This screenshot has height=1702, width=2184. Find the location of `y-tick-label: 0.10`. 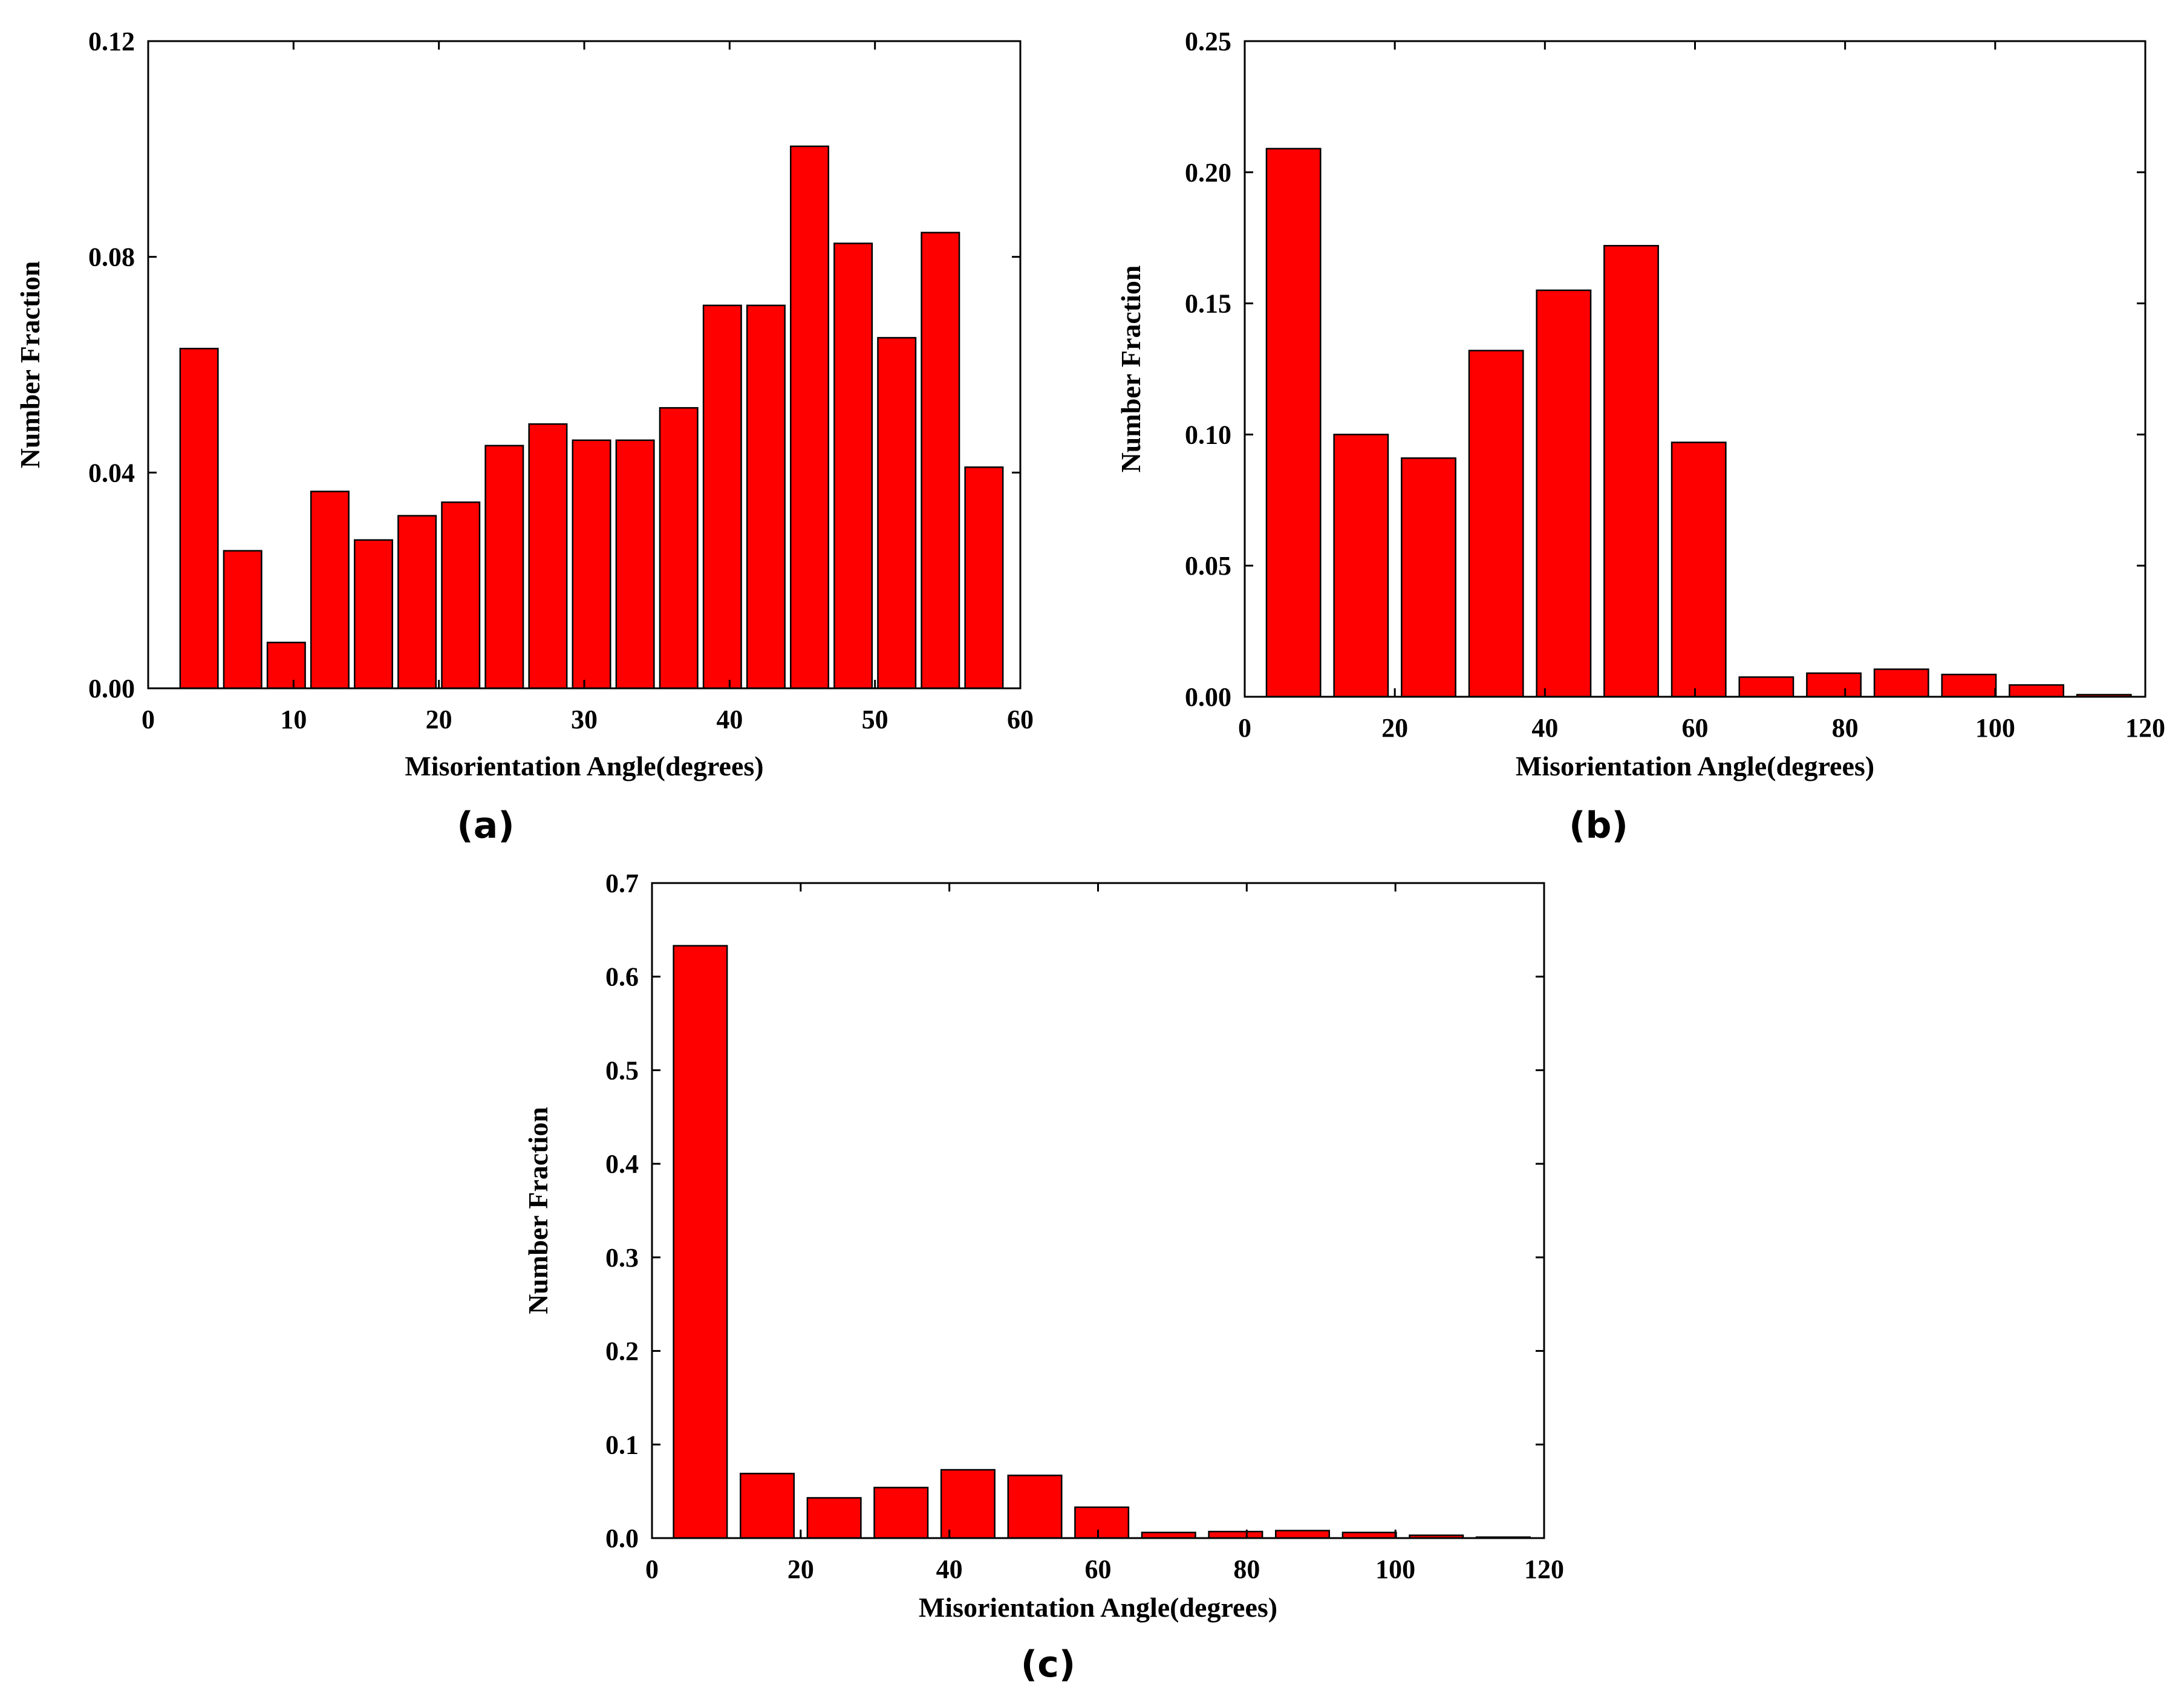

y-tick-label: 0.10 is located at coordinates (1208, 434).